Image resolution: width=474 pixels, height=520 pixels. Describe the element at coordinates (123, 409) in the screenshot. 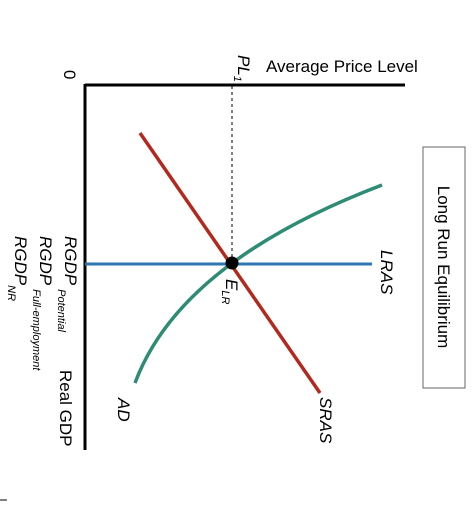

I see `ad-label: AD` at that location.